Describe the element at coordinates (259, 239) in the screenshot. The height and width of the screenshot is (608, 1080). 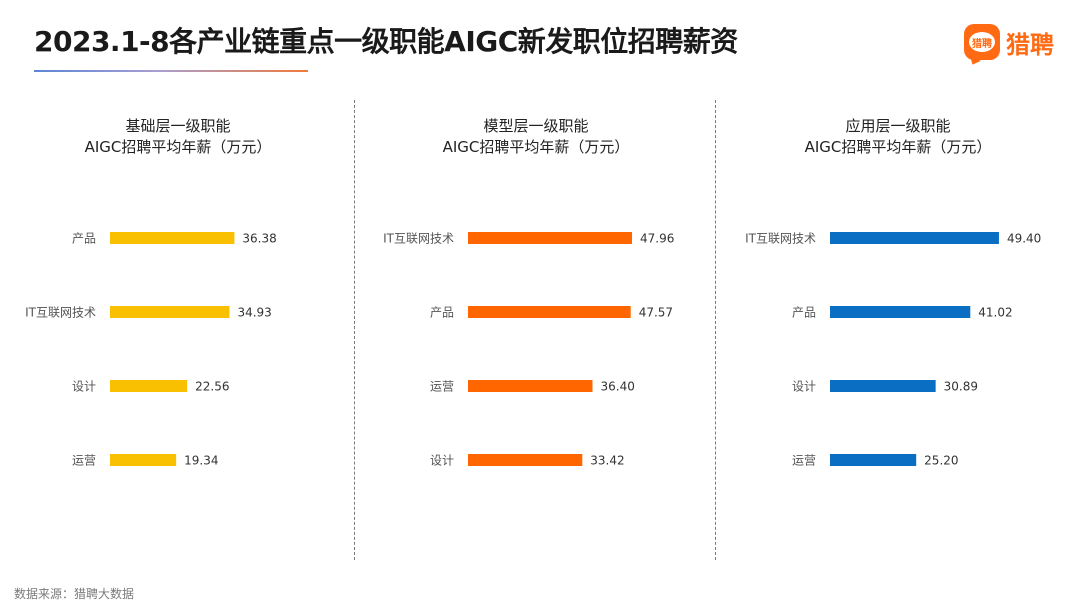
I see `value-label: 36.38` at that location.